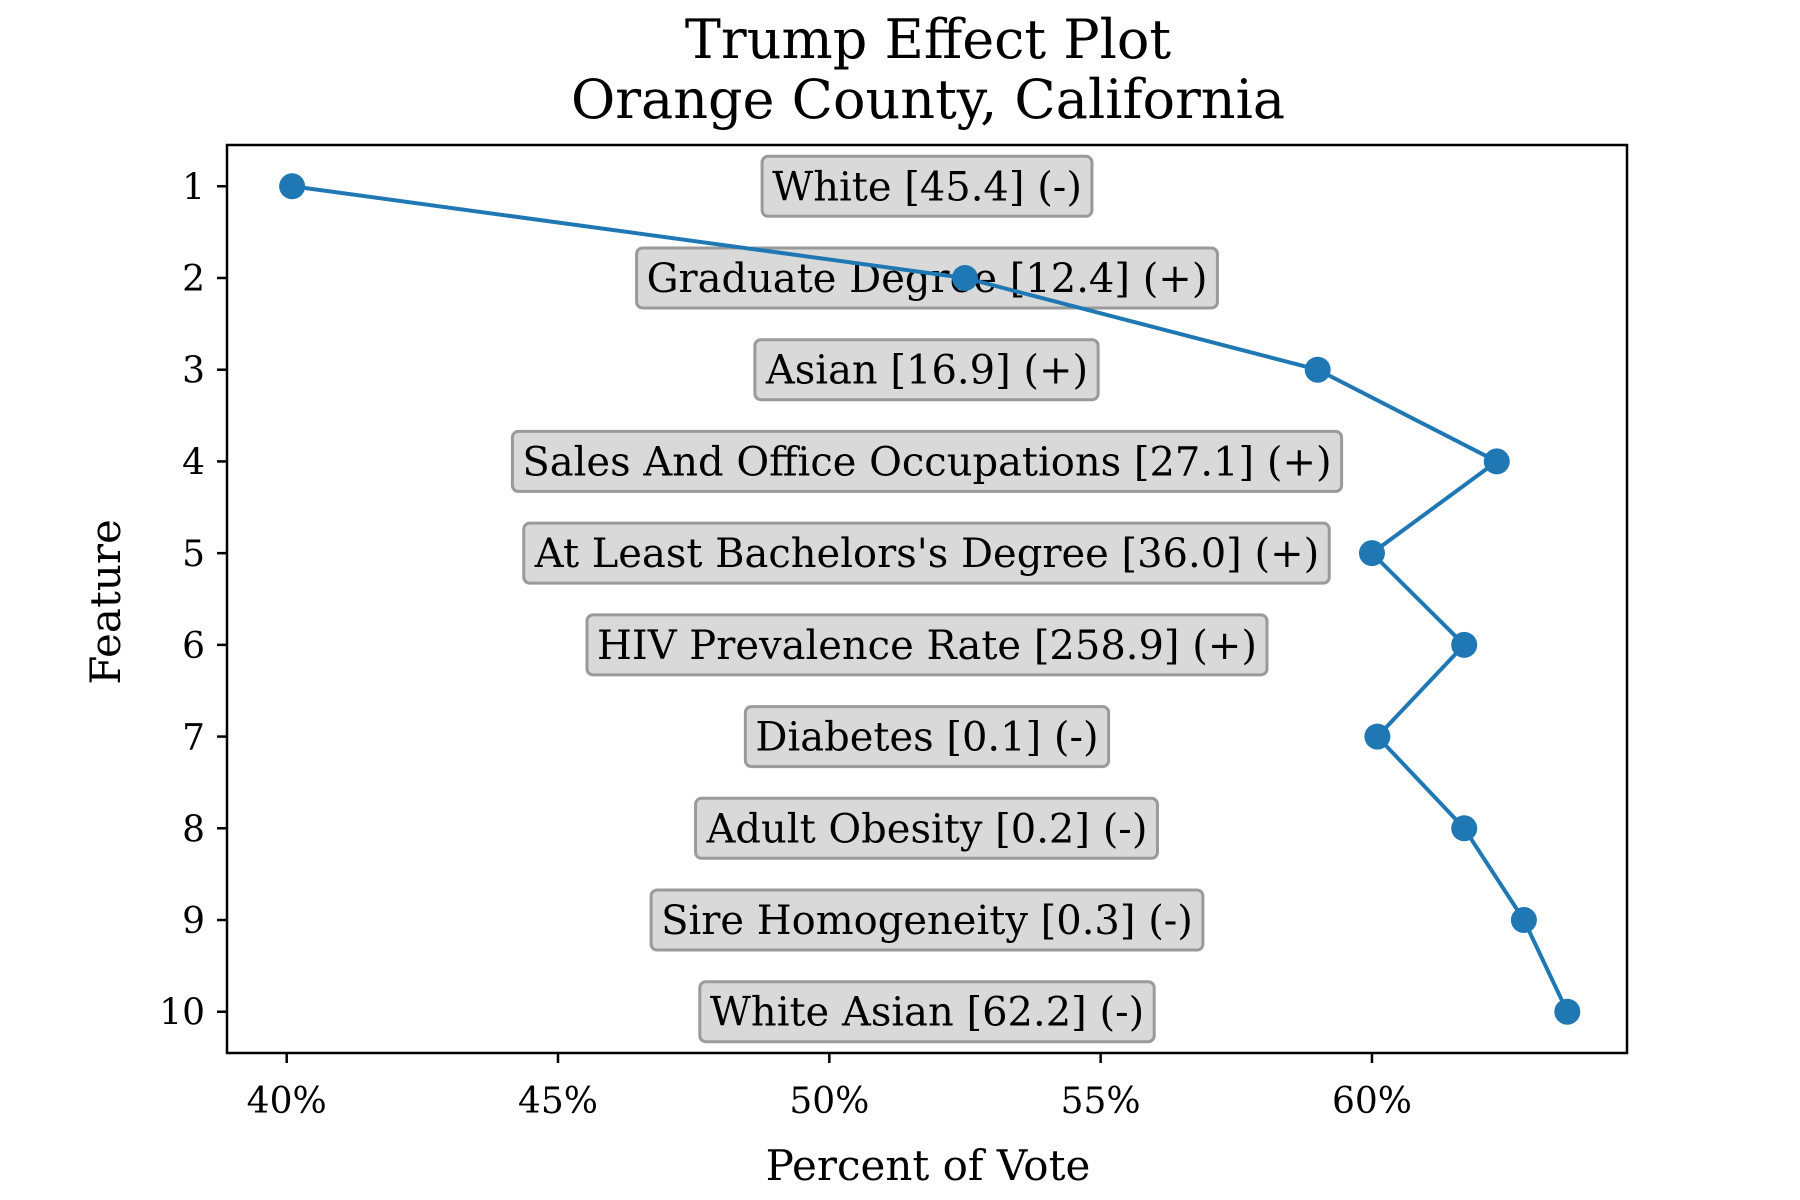  I want to click on x-tick-label: 55%, so click(1101, 1101).